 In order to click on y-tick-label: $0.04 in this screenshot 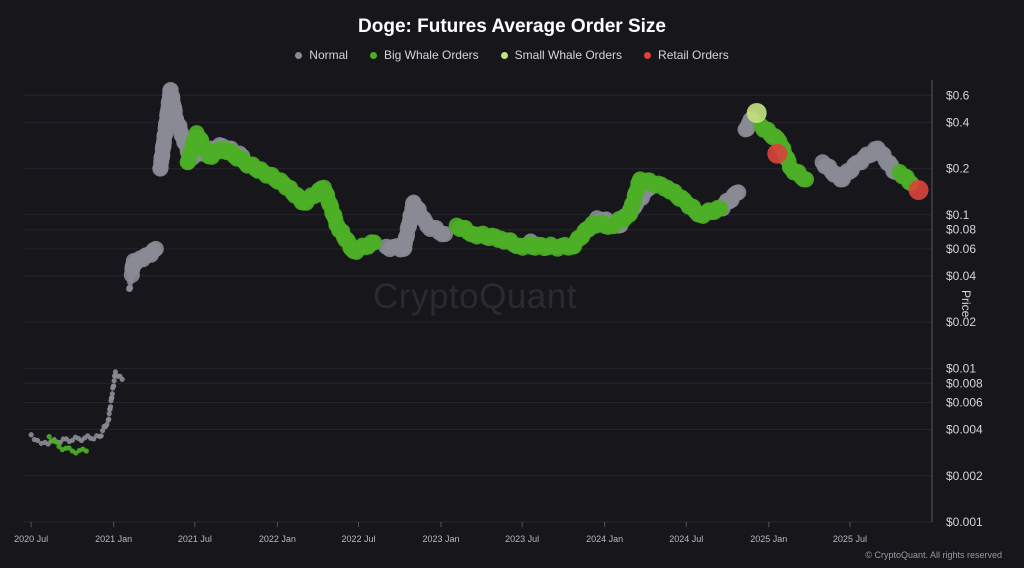, I will do `click(961, 276)`.